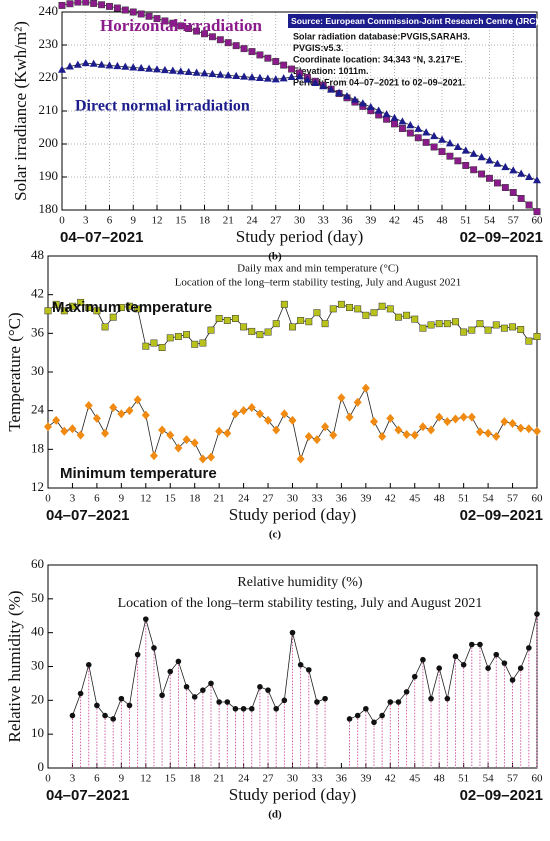 Image resolution: width=550 pixels, height=841 pixels. Describe the element at coordinates (394, 221) in the screenshot. I see `x-tick-label: 42` at that location.